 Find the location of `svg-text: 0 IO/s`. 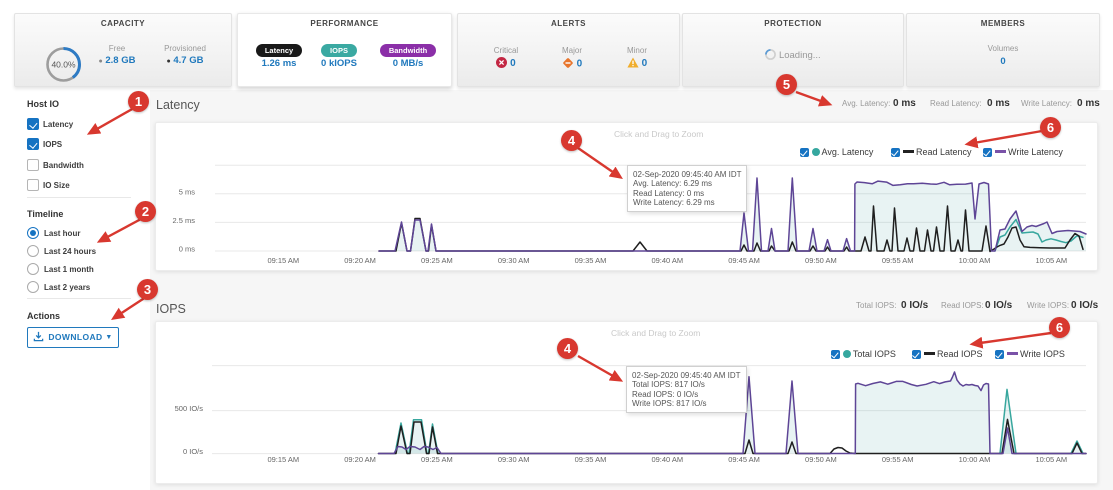

svg-text: 0 IO/s is located at coordinates (193, 451).